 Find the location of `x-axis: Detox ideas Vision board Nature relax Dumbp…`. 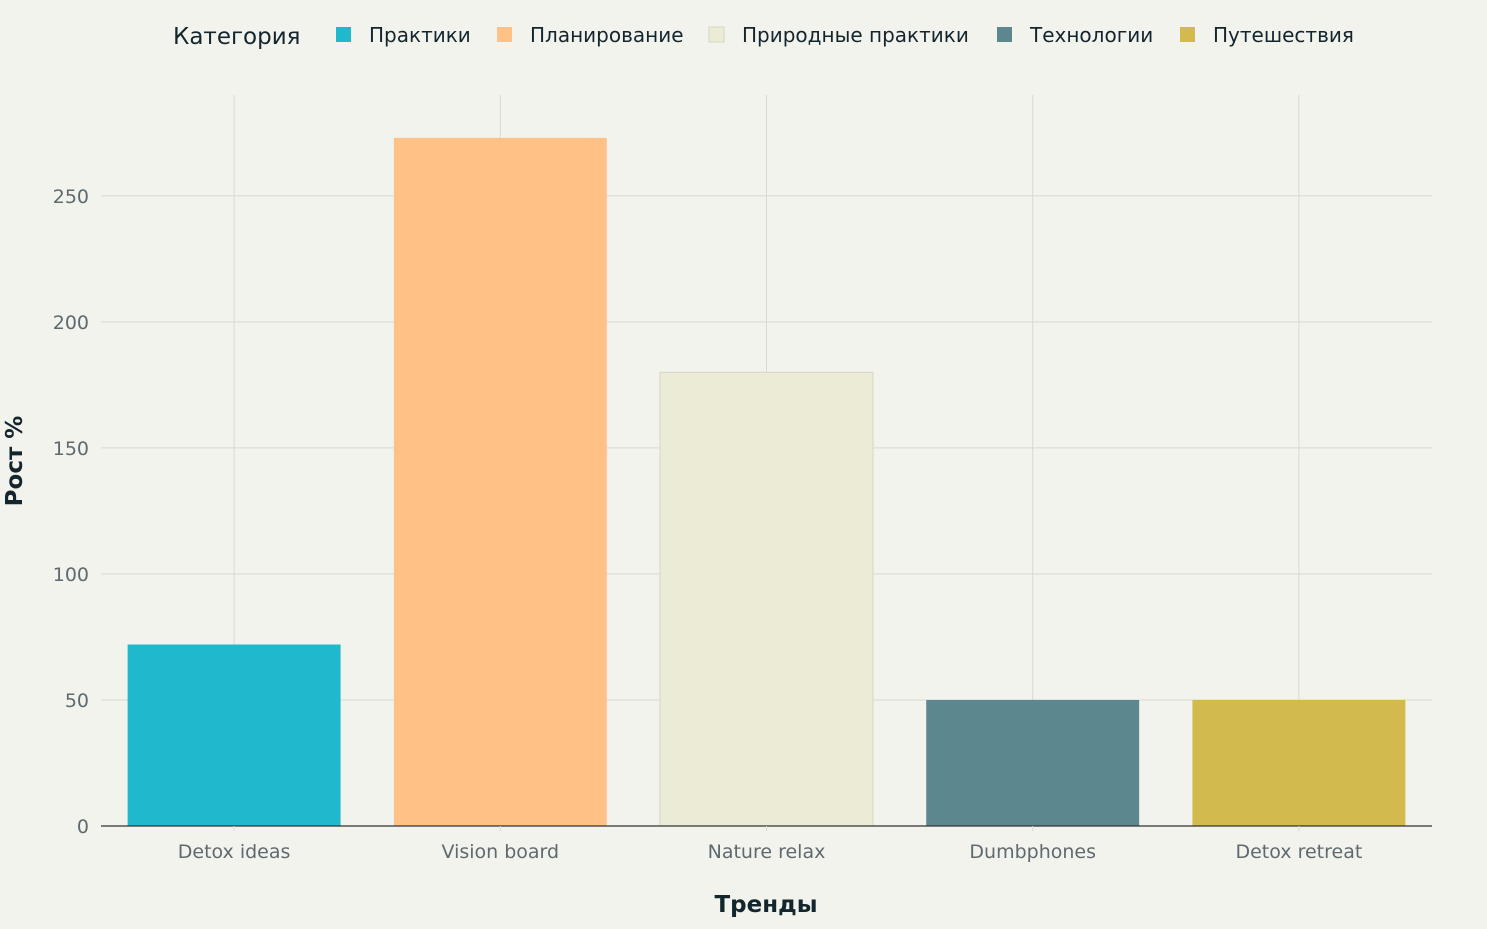

x-axis: Detox ideas Vision board Nature relax Dumbp… is located at coordinates (766, 844).